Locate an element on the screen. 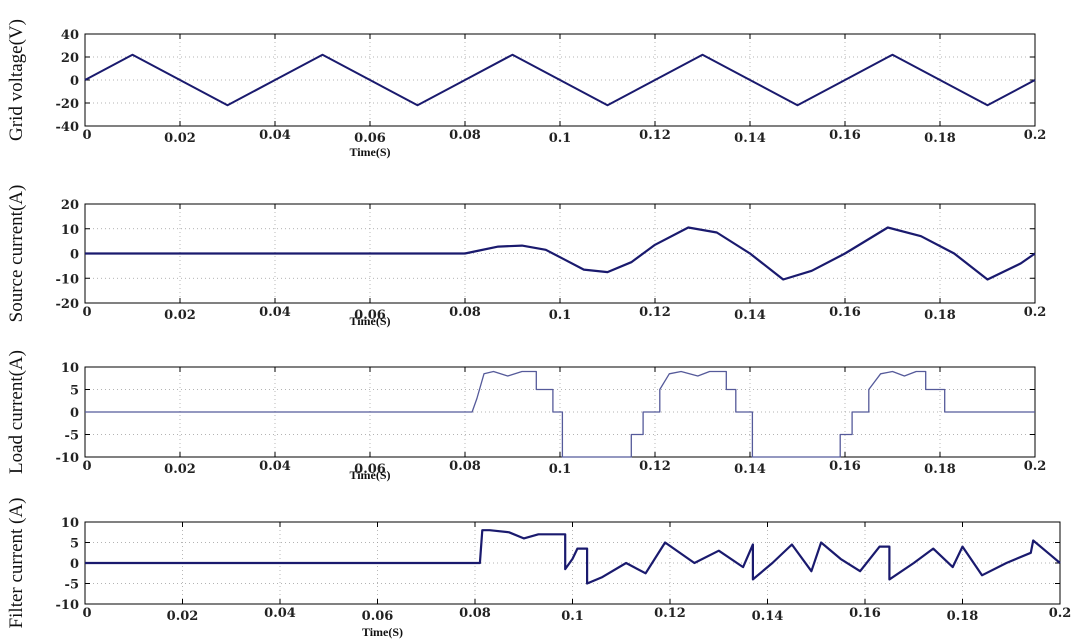  y-axis-label: Load current(A) is located at coordinates (16, 412).